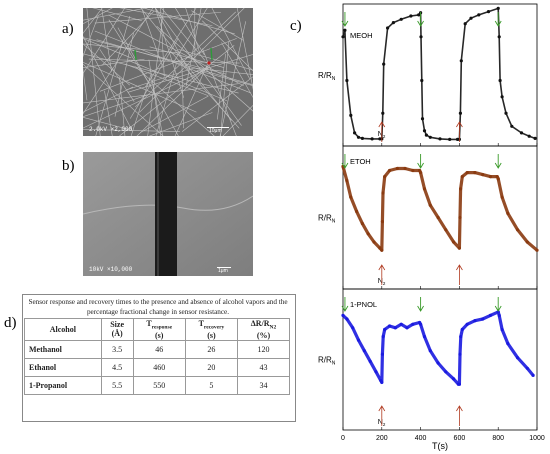 Image resolution: width=550 pixels, height=454 pixels. Describe the element at coordinates (421, 438) in the screenshot. I see `x-tick-label: 400` at that location.